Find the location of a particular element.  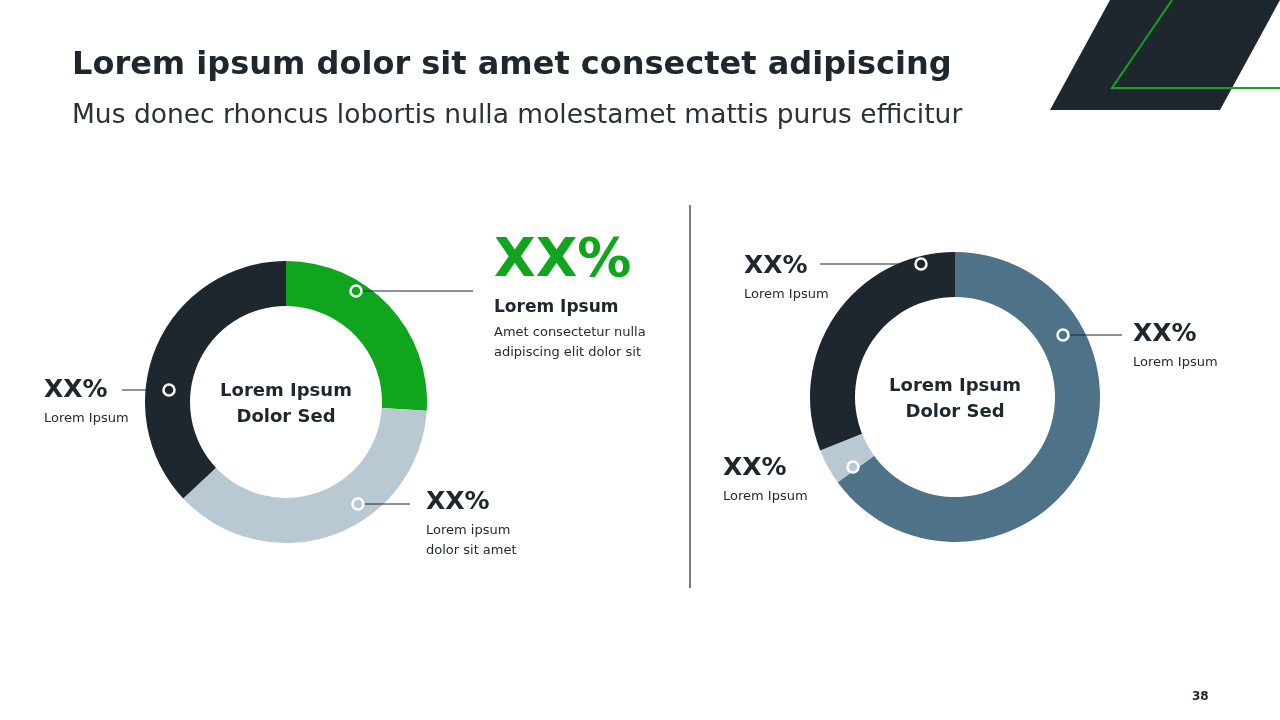

text: Amet consectetur nulla adipiscing elit dolor sit is located at coordinates (570, 342).